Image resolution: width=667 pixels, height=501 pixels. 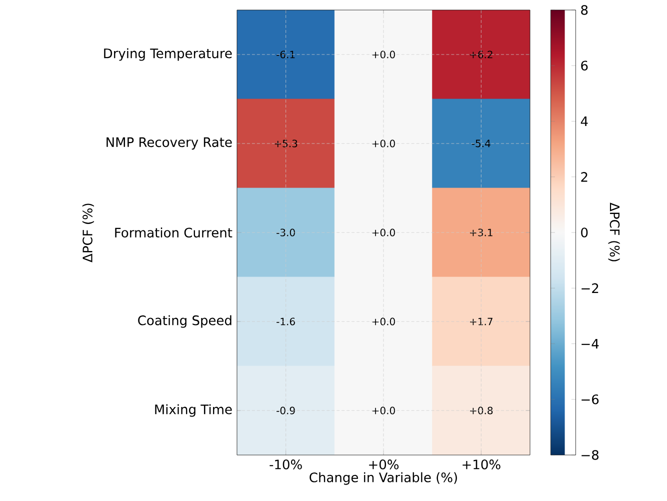 I want to click on data-label: +6.2, so click(x=481, y=54).